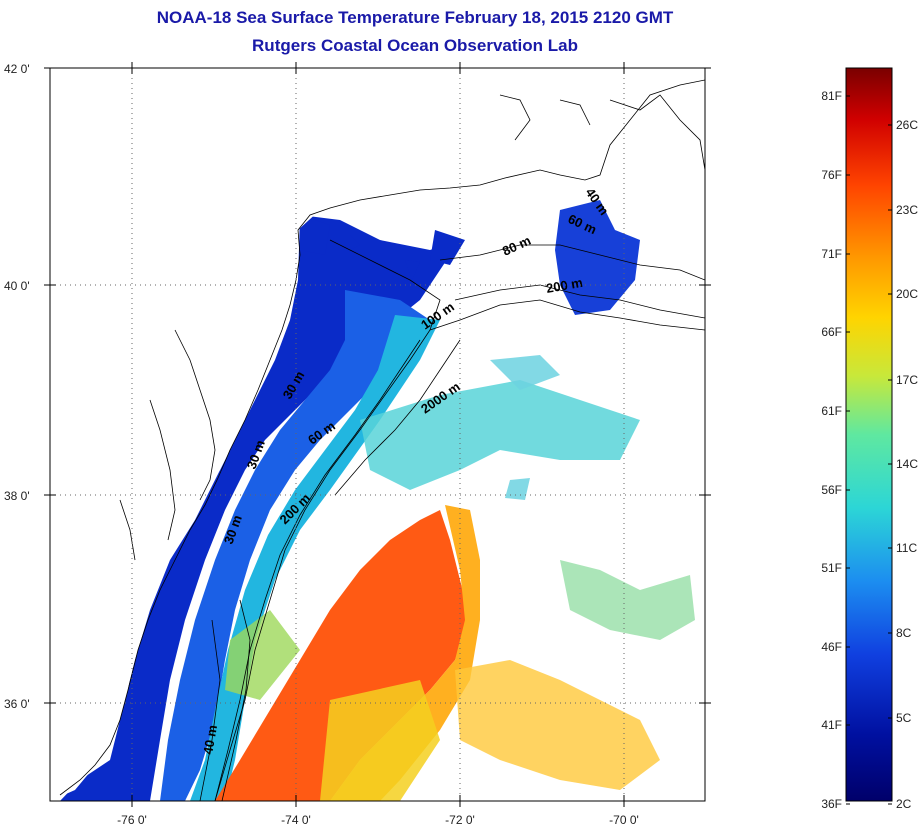 The image size is (920, 832). I want to click on colorbar-f-label: 41F, so click(831, 725).